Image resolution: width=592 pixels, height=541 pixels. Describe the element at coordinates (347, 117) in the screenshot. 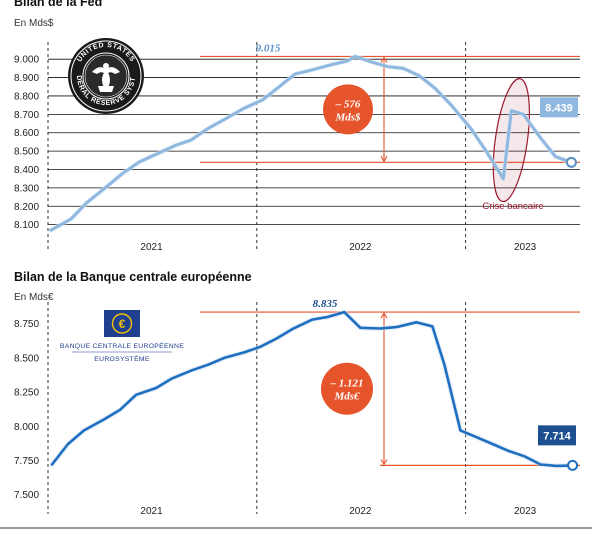

I see `fed-delta-unit: Mds$` at that location.